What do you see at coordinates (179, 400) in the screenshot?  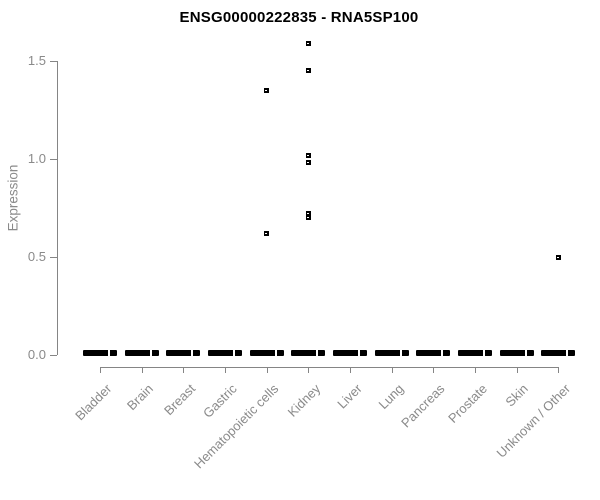 I see `x-tick-label: Breast` at bounding box center [179, 400].